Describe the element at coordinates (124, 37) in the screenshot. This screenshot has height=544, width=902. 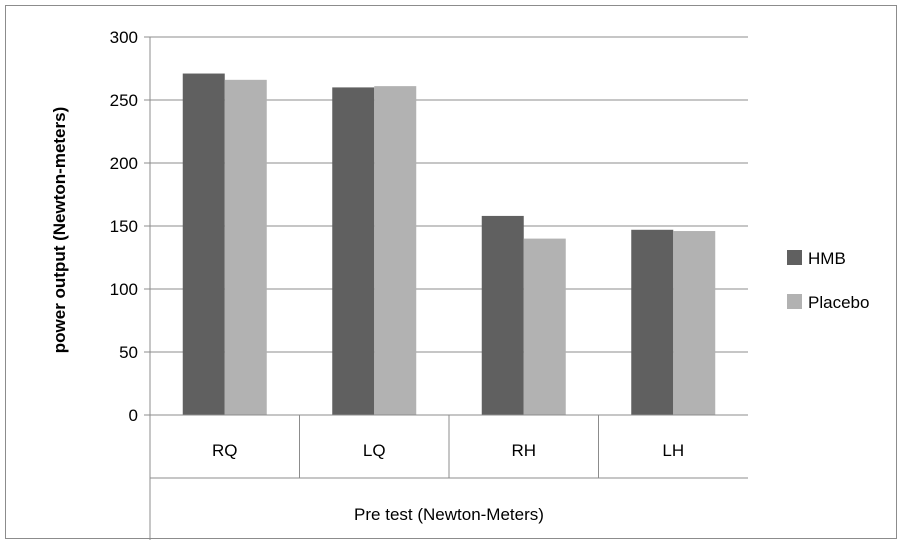
I see `y-tick-label: 300` at that location.